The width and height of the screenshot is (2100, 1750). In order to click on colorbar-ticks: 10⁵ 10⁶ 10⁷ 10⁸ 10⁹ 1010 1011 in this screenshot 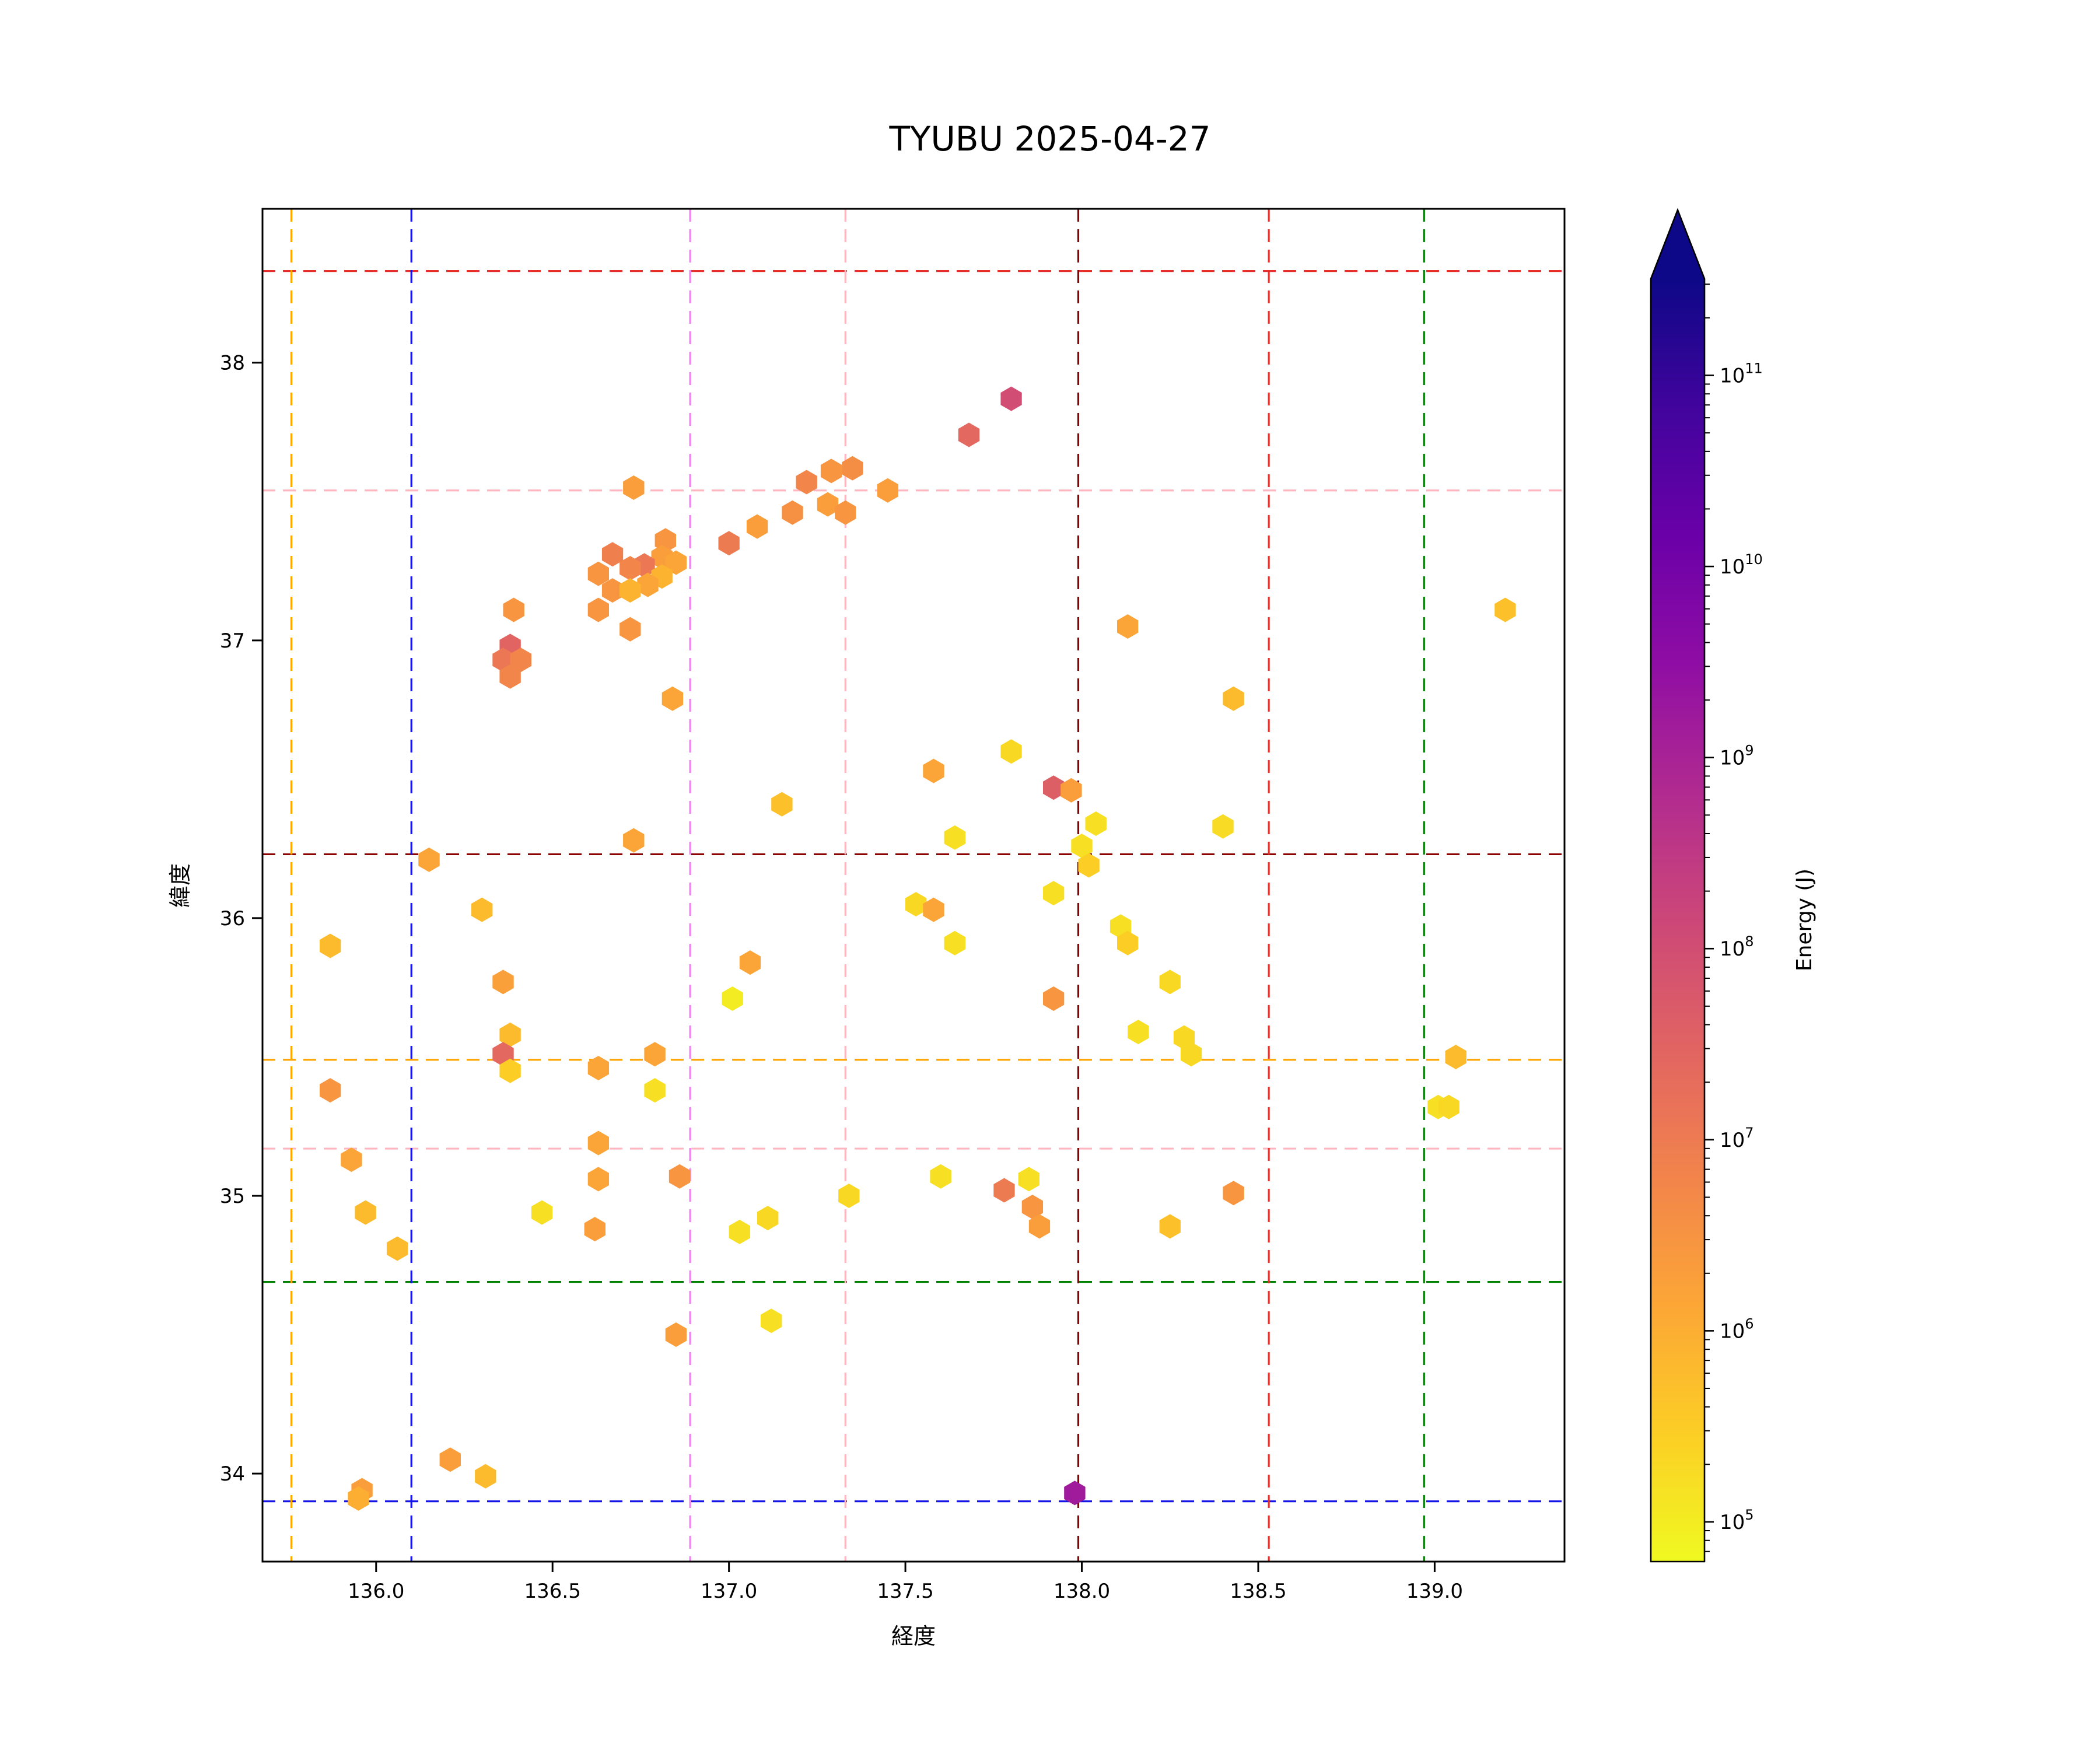, I will do `click(1733, 918)`.